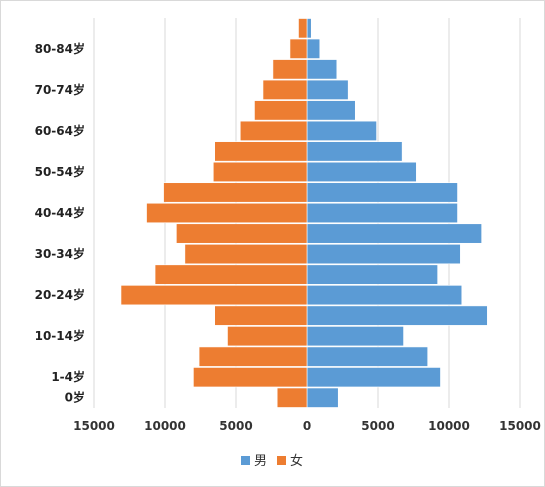  Describe the element at coordinates (60, 48) in the screenshot. I see `y-tick-label: 80-84岁` at that location.